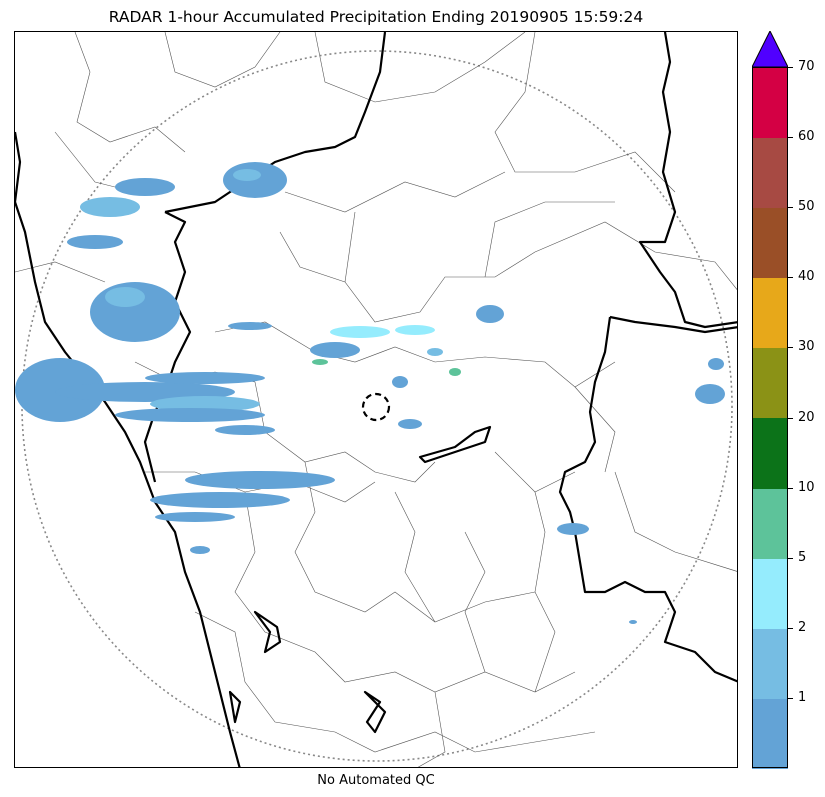  Describe the element at coordinates (802, 627) in the screenshot. I see `colorbar-tick-label: 2` at that location.